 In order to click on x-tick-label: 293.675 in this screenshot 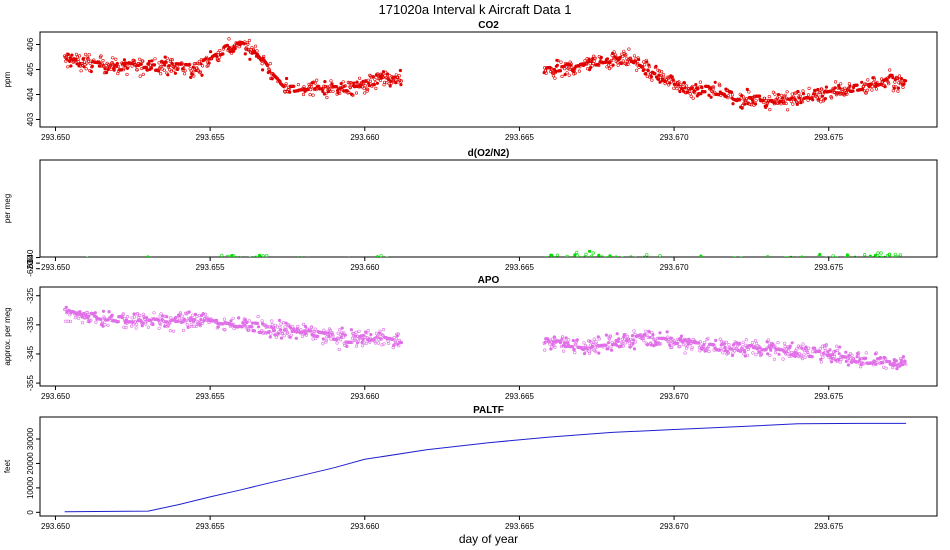, I will do `click(828, 267)`.